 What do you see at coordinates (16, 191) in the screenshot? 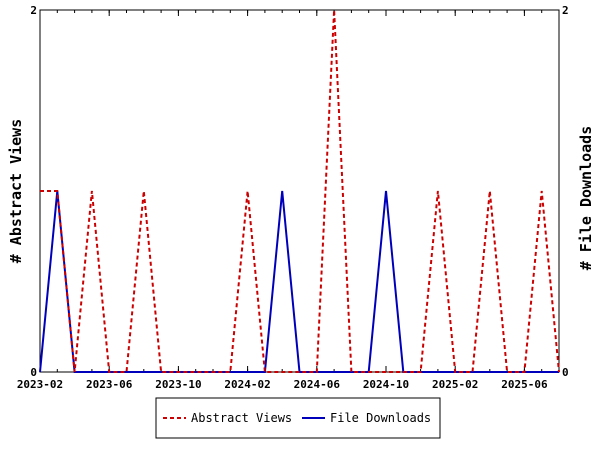
I see `y-axis-title-left: # Abstract Views` at bounding box center [16, 191].